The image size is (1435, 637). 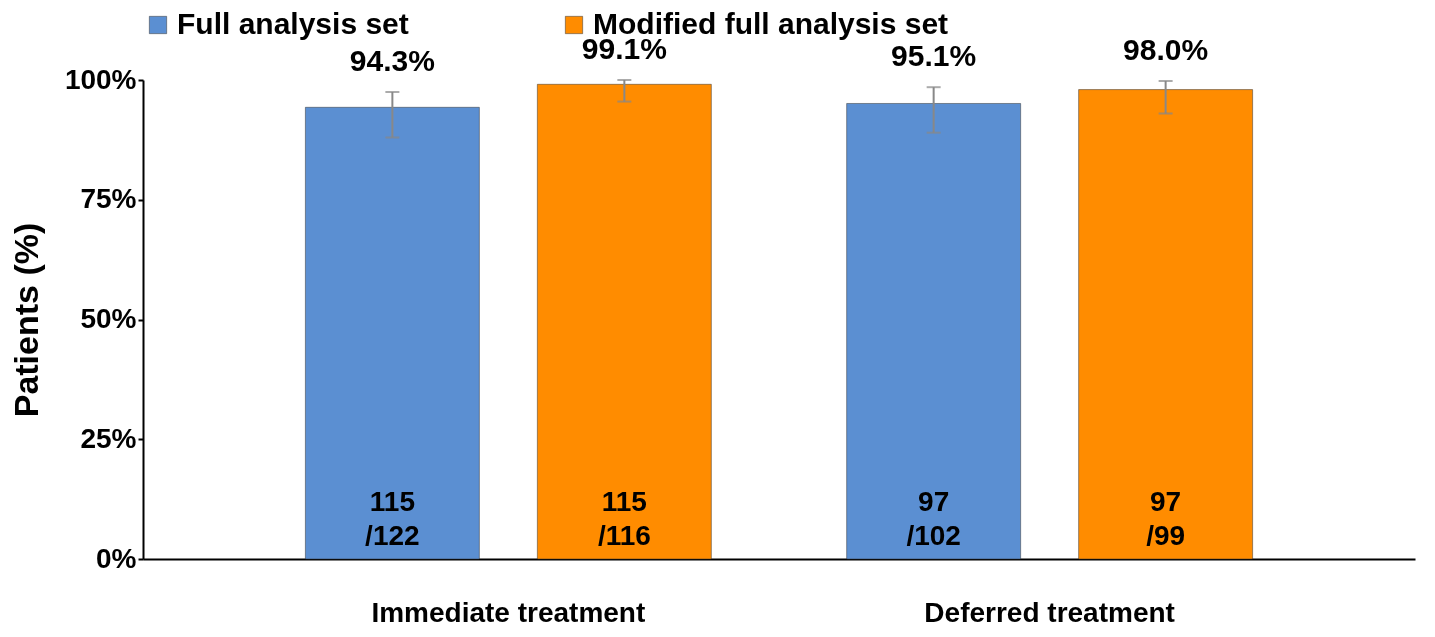 I want to click on legend-label: Full analysis set, so click(x=293, y=23).